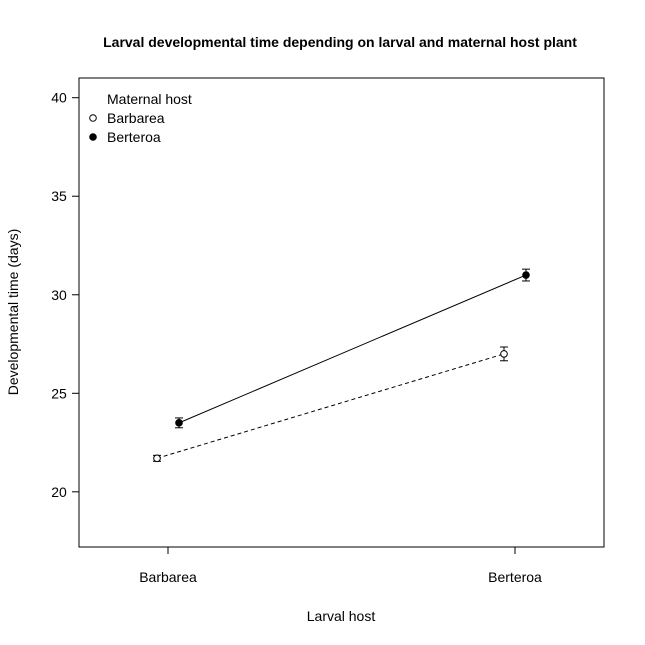 The width and height of the screenshot is (645, 645). What do you see at coordinates (515, 577) in the screenshot?
I see `x-tick-label: Berteroa` at bounding box center [515, 577].